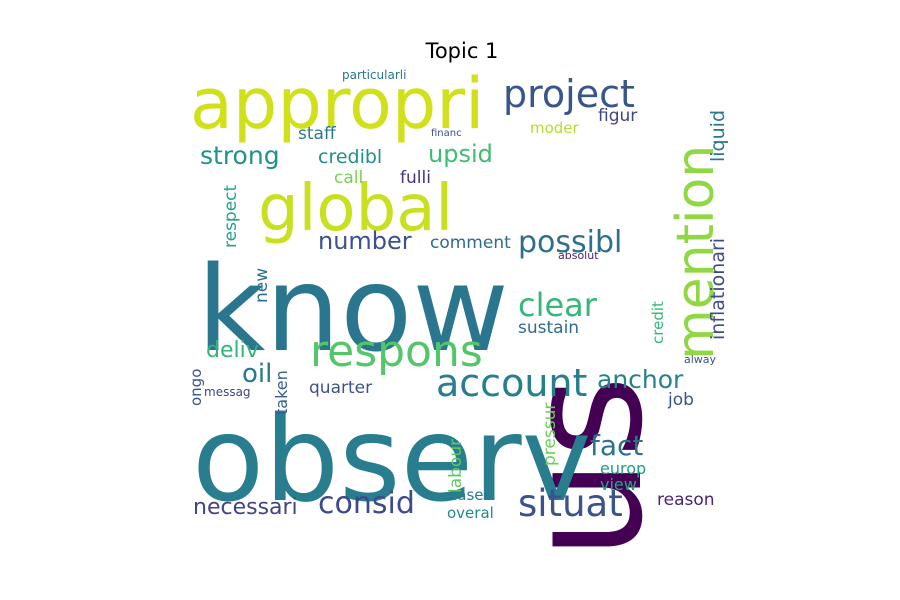  What do you see at coordinates (511, 383) in the screenshot?
I see `word-account: account` at bounding box center [511, 383].